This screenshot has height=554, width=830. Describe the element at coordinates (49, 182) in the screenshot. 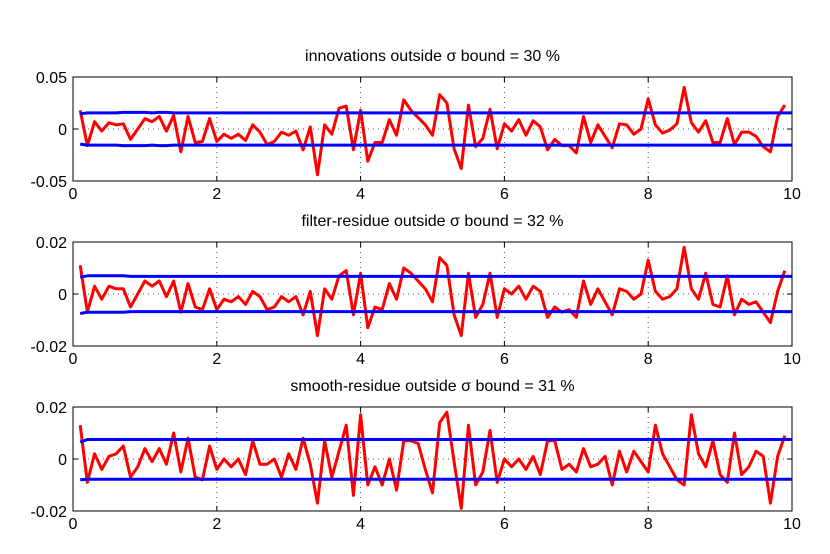

I see `y-tick-label: -0.05` at that location.